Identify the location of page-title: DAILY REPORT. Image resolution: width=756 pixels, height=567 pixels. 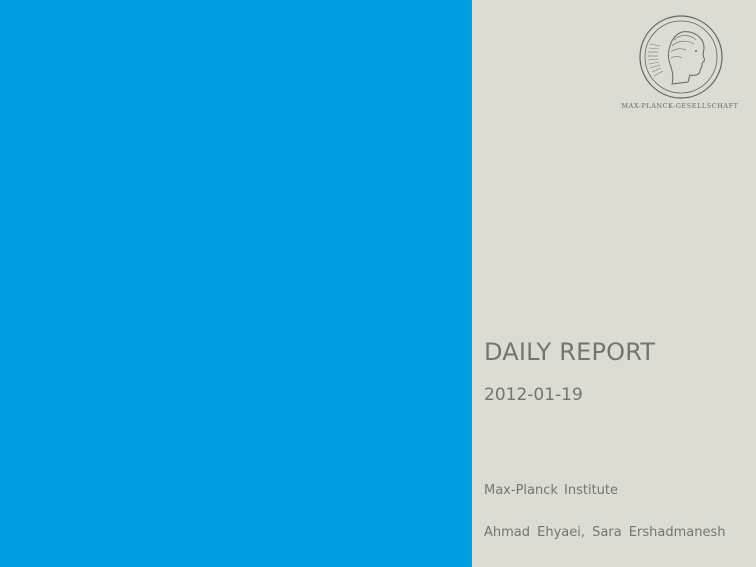
(570, 352).